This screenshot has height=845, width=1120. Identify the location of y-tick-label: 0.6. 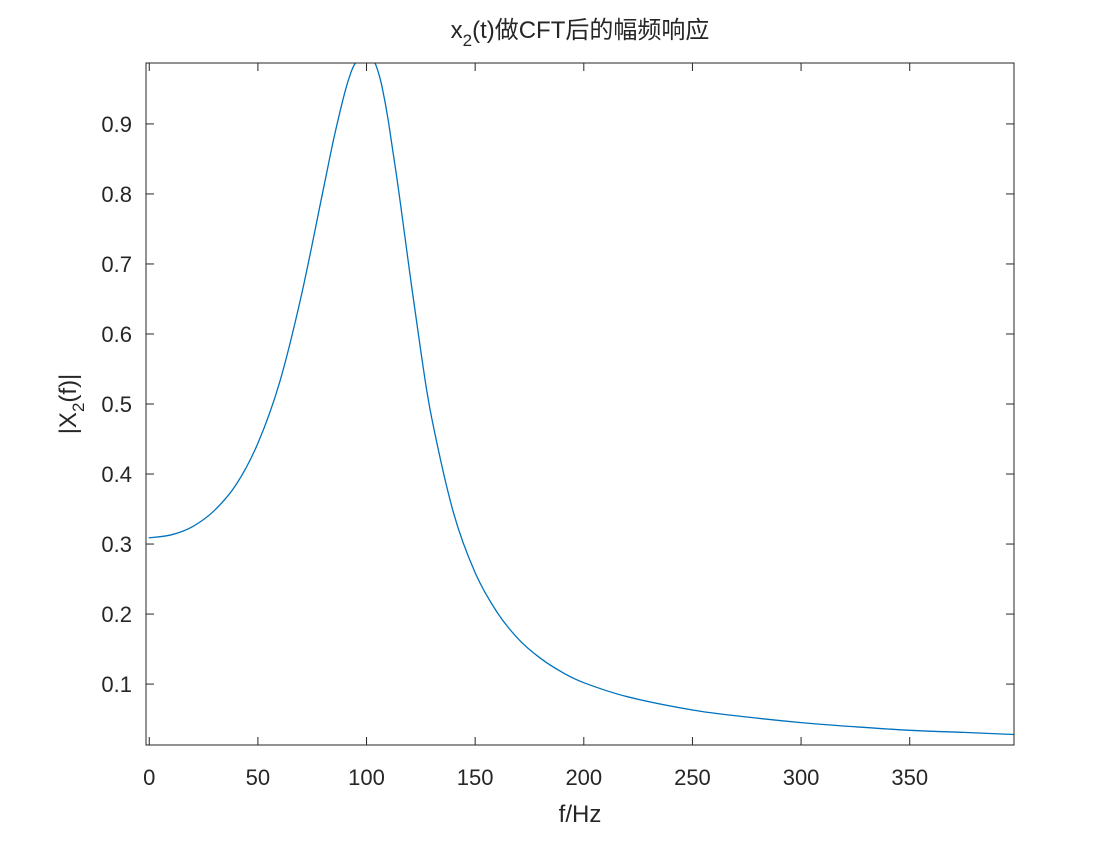
(116, 334).